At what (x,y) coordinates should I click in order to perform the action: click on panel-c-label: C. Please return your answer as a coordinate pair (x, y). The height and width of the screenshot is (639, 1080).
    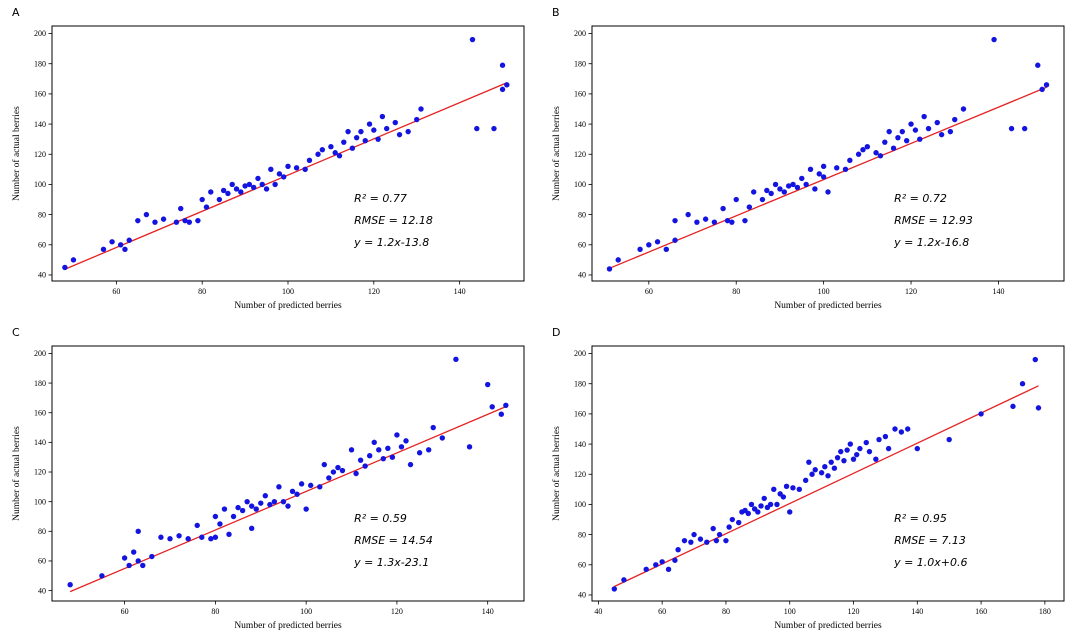
    Looking at the image, I should click on (16, 332).